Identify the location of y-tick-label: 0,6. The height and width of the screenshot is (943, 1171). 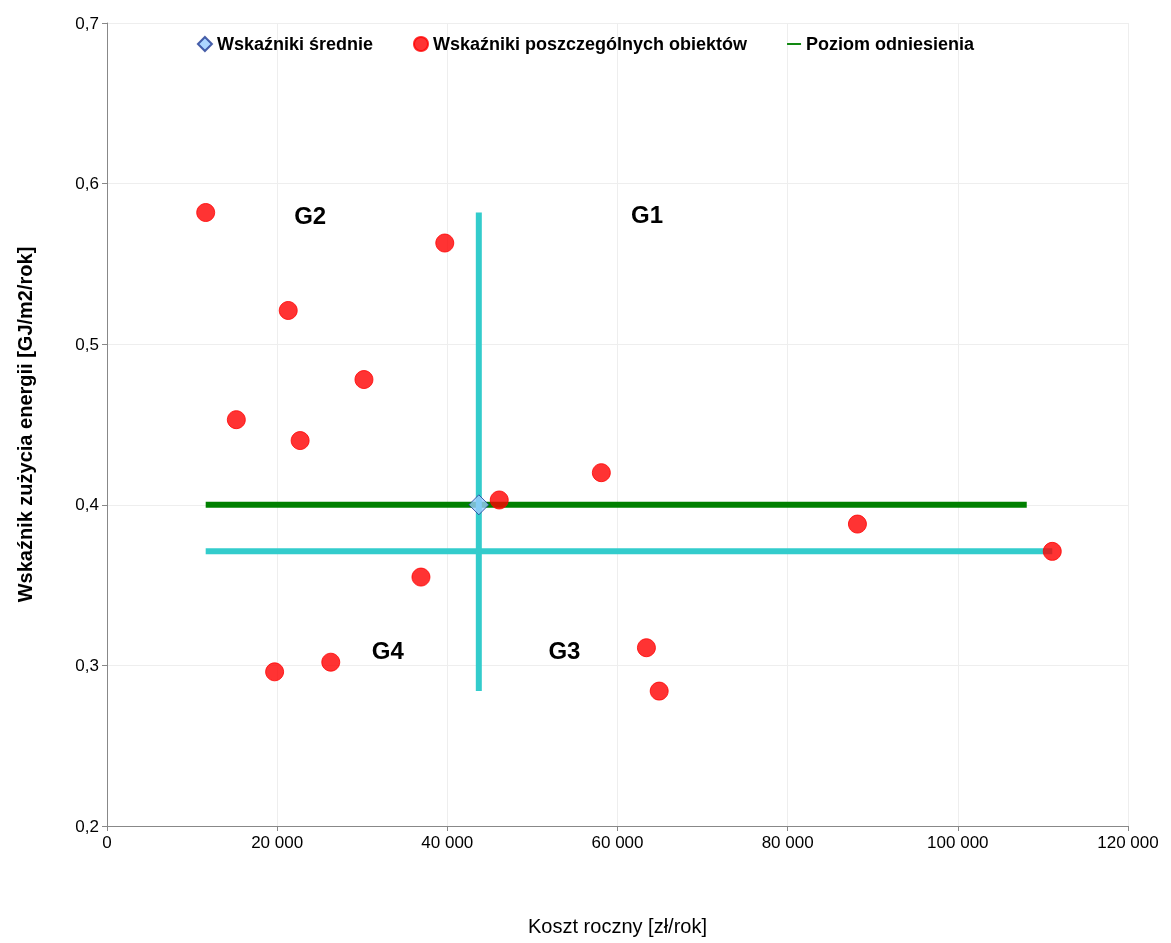
(87, 184).